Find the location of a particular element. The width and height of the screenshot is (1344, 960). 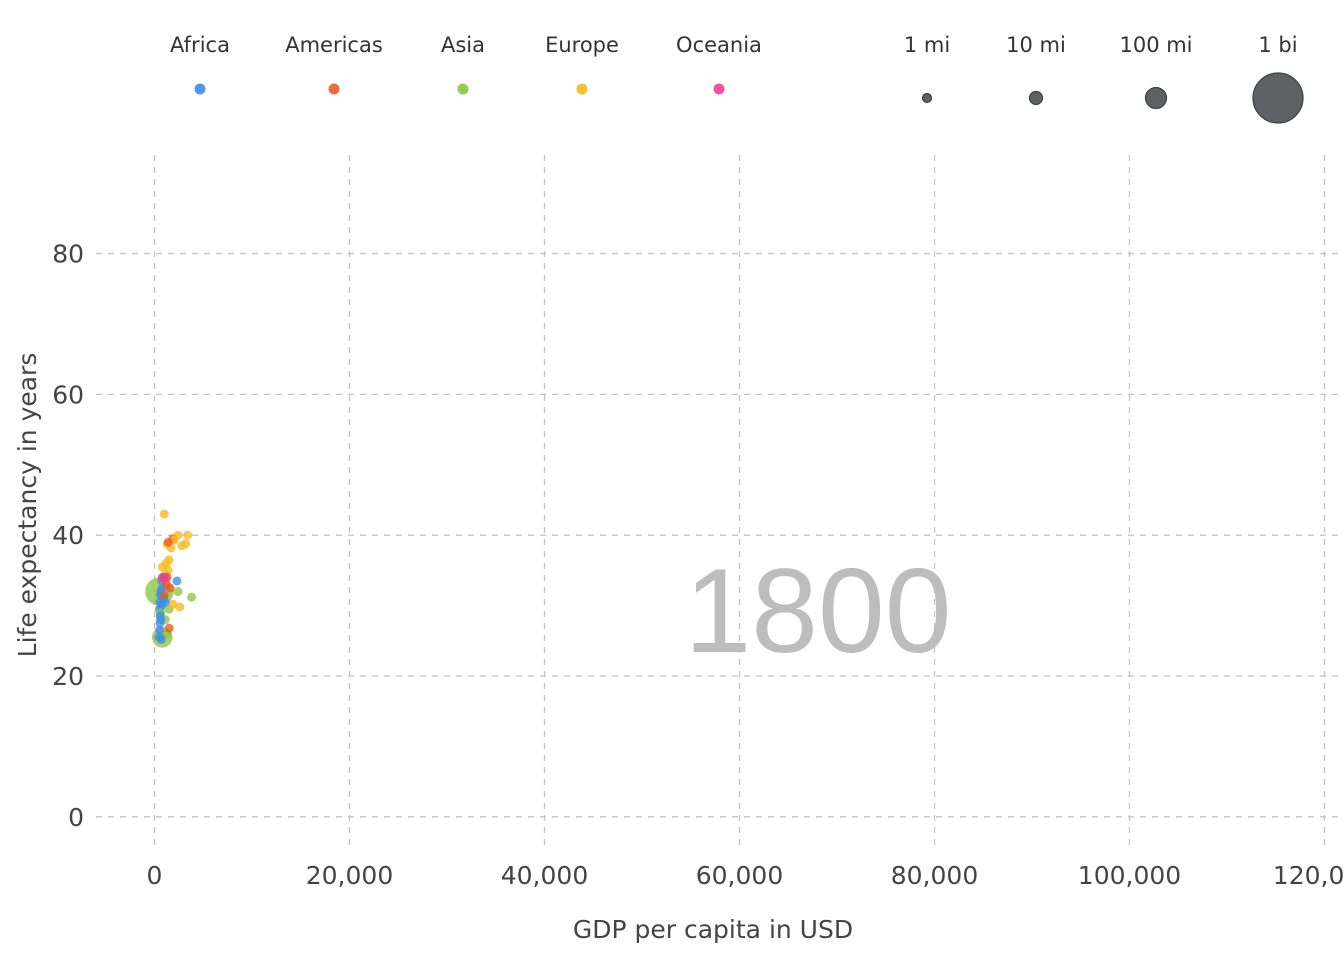

legend-label: Americas is located at coordinates (334, 45).